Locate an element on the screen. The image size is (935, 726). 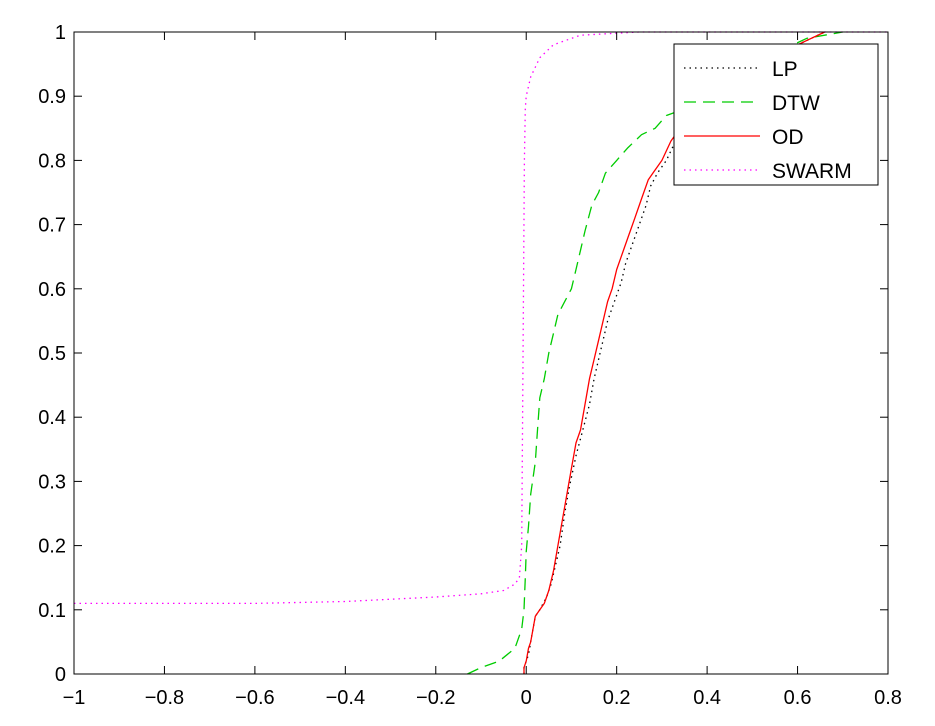
legend-box is located at coordinates (776, 114).